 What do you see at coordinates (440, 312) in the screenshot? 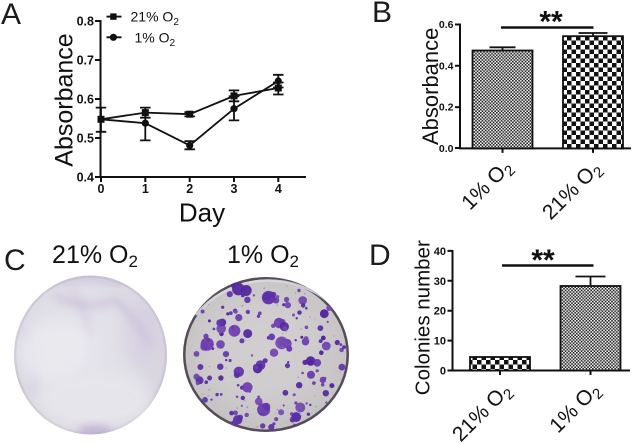
I see `svg-text: 20` at bounding box center [440, 312].